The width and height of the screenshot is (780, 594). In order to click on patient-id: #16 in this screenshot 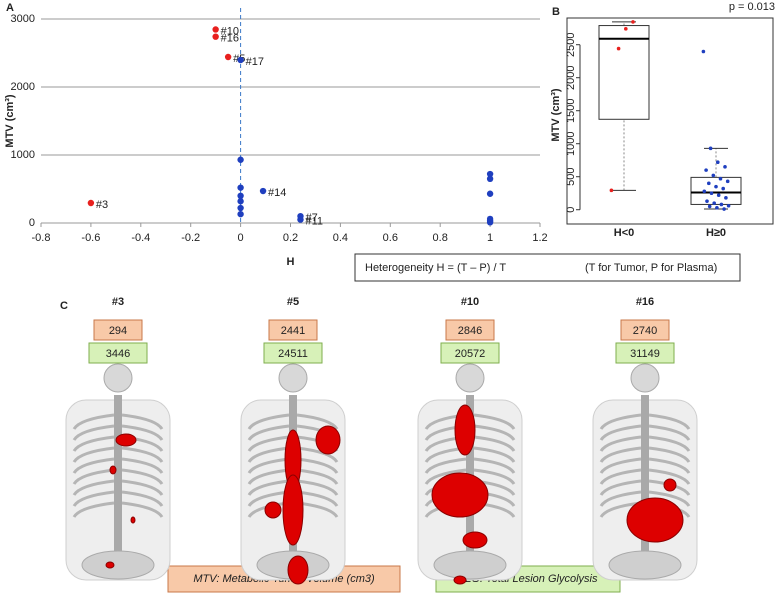, I will do `click(645, 302)`.